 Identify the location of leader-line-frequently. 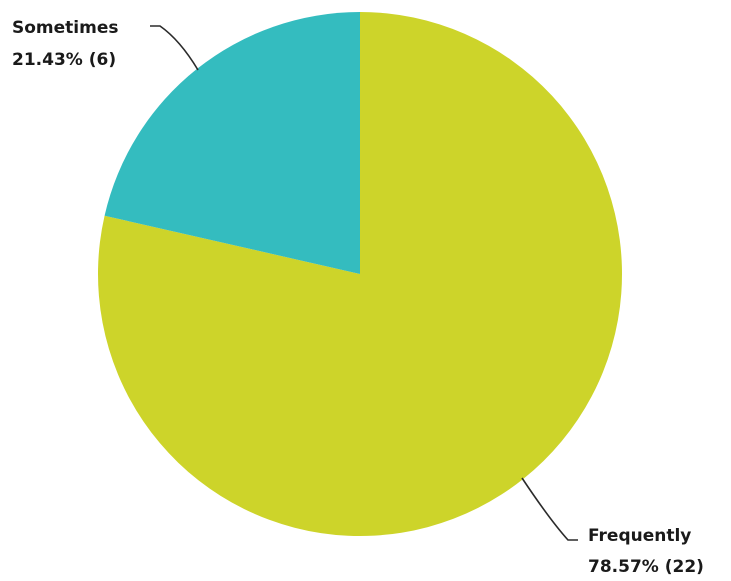
(549, 509).